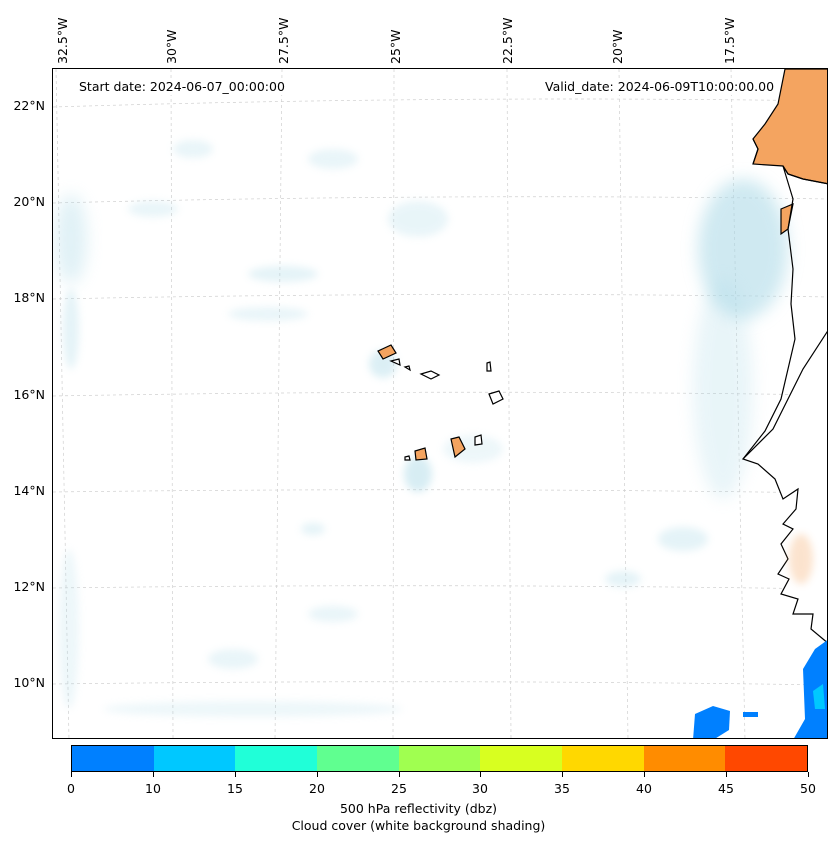 The height and width of the screenshot is (843, 837). Describe the element at coordinates (808, 788) in the screenshot. I see `colorbar-tick-label: 50` at that location.